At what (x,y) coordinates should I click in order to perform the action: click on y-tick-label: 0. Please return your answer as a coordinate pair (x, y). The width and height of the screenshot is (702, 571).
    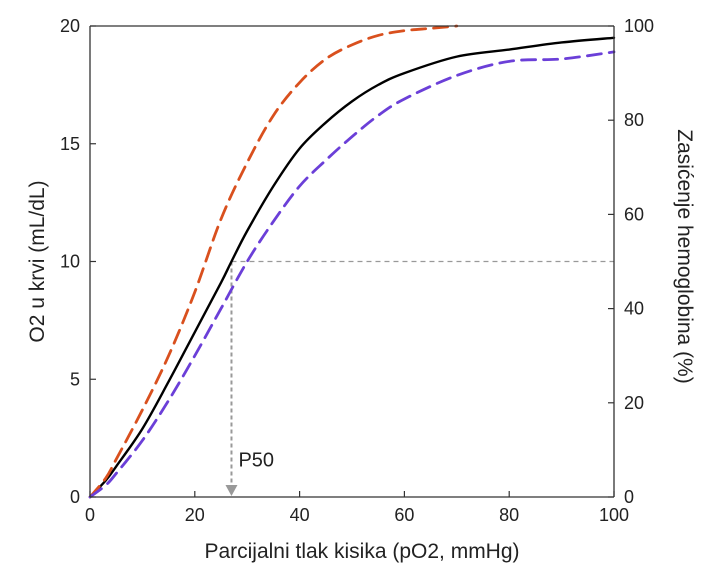
    Looking at the image, I should click on (75, 497).